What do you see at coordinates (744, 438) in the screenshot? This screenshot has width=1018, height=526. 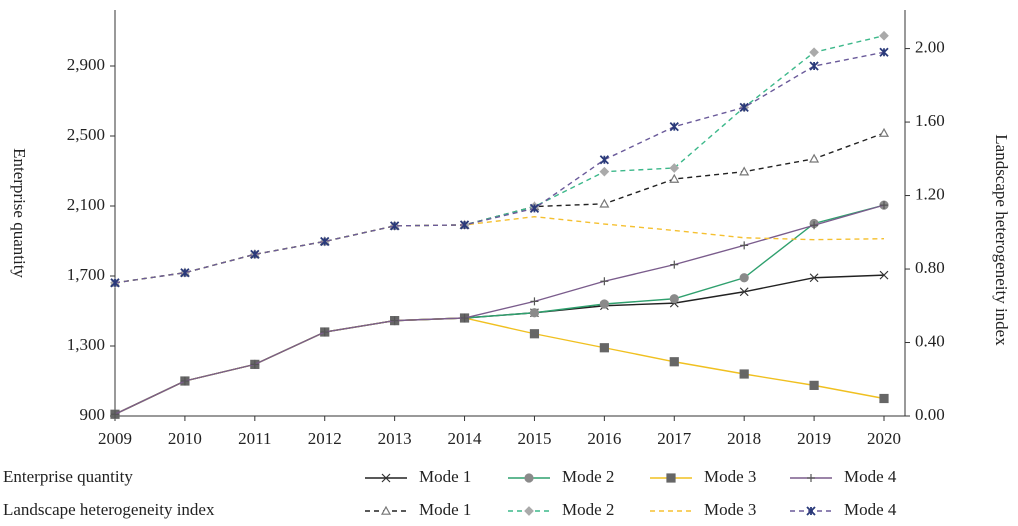 I see `x-tick-label: 2018` at bounding box center [744, 438].